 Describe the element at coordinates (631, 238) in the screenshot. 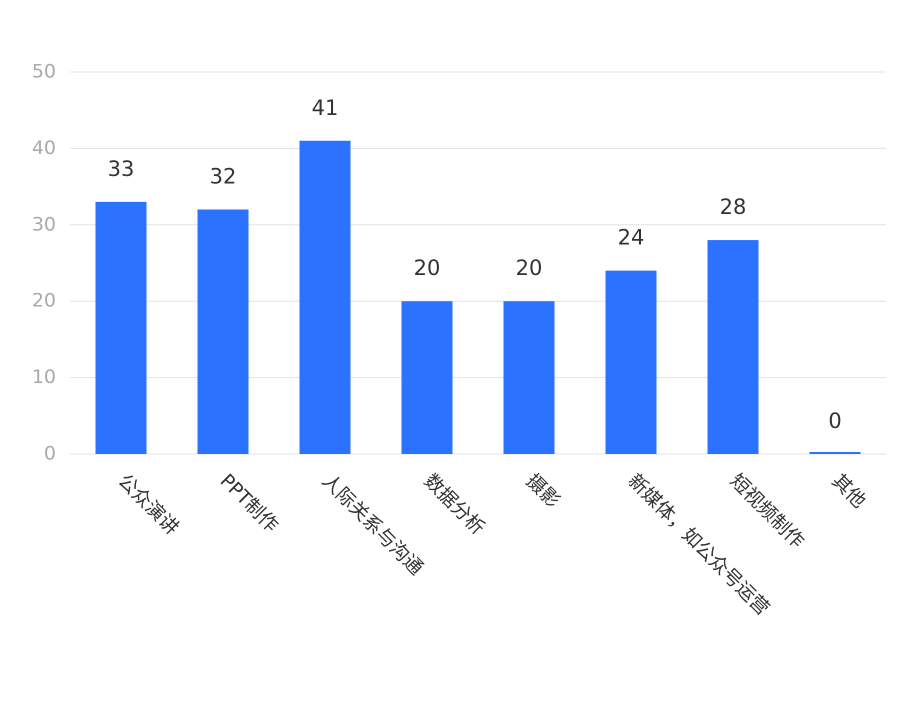

I see `value-label: 24` at that location.